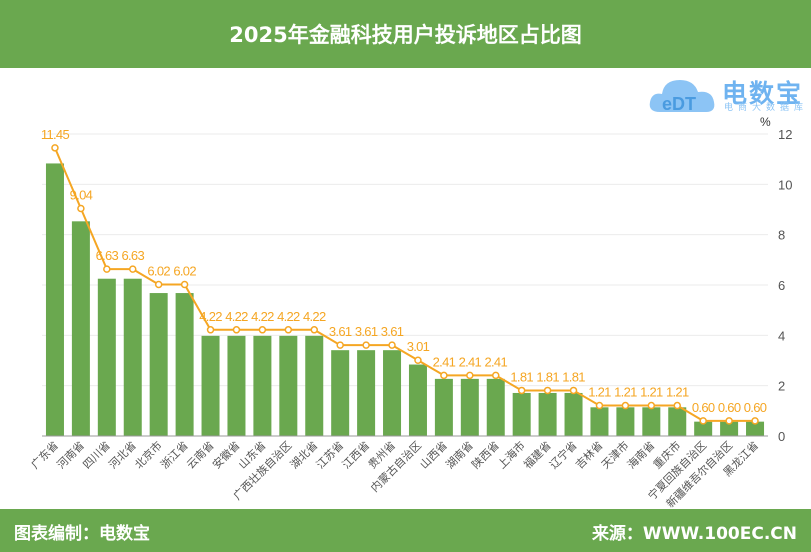 The image size is (811, 552). I want to click on chart-title-bar: 2025年金融科技用户投诉地区占比图, so click(405, 34).